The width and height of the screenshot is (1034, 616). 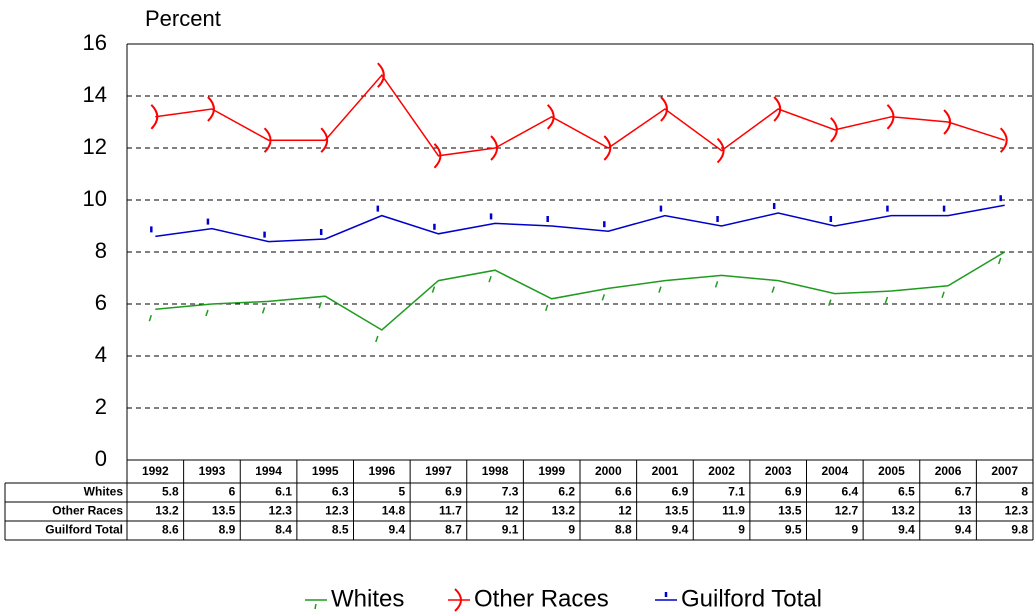 What do you see at coordinates (101, 250) in the screenshot?
I see `y-tick-label: 8` at bounding box center [101, 250].